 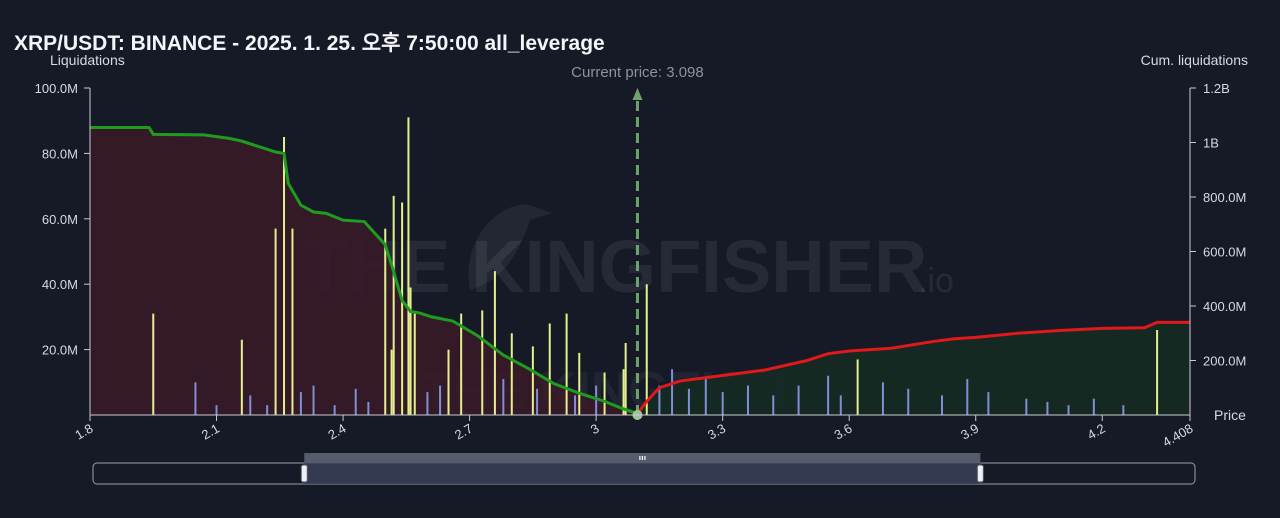 I want to click on y-left-tick-label: 60.0M, so click(x=60, y=219).